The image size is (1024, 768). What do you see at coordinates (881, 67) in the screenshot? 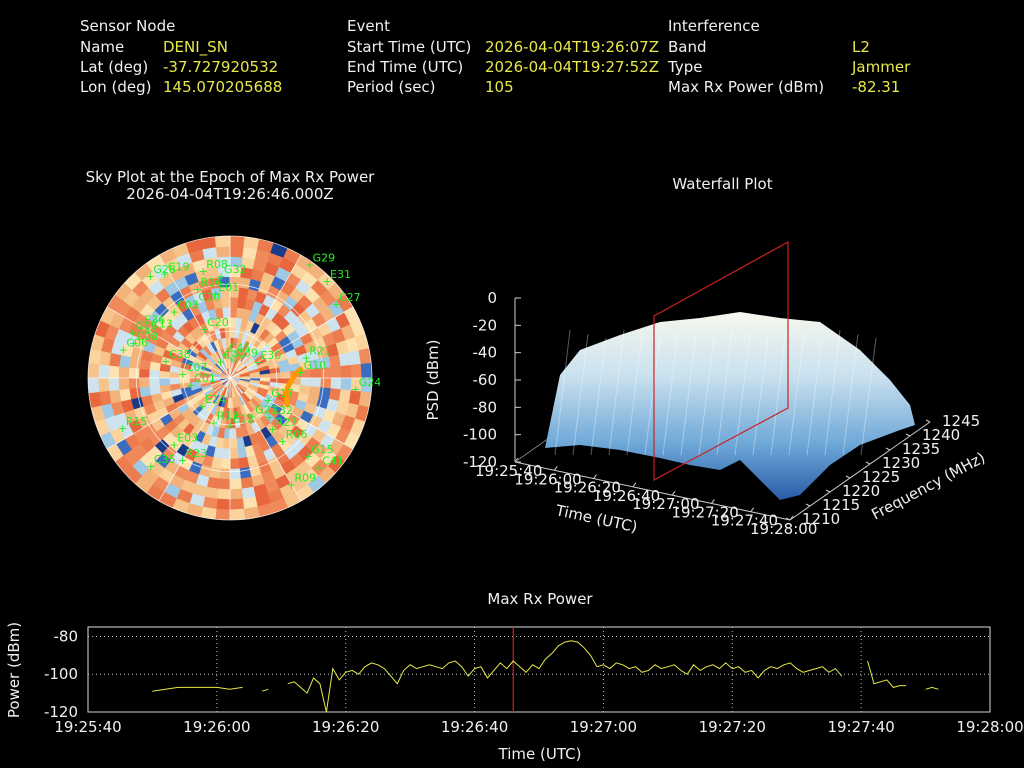
I see `interference-type-value: Jammer` at bounding box center [881, 67].